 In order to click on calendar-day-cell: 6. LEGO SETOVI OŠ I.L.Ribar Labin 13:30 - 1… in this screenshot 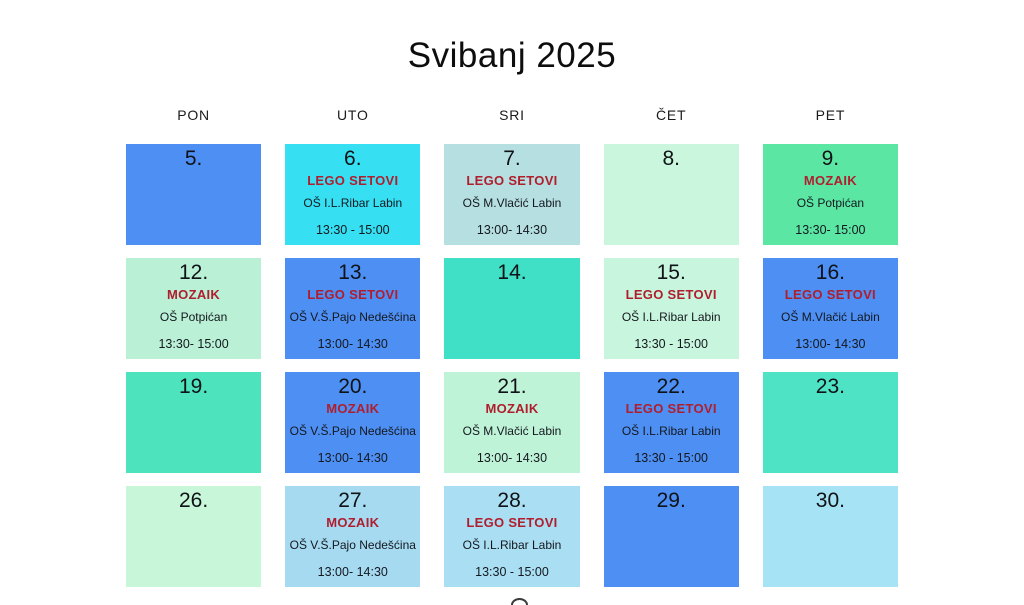, I will do `click(353, 194)`.